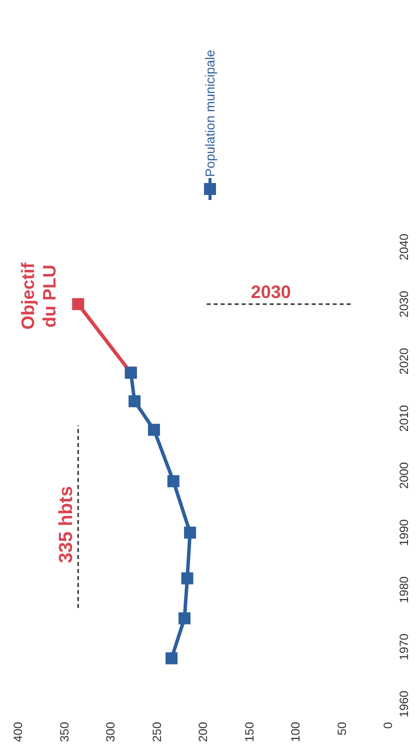 Image resolution: width=416 pixels, height=748 pixels. I want to click on y-tick-label: 2040, so click(404, 246).